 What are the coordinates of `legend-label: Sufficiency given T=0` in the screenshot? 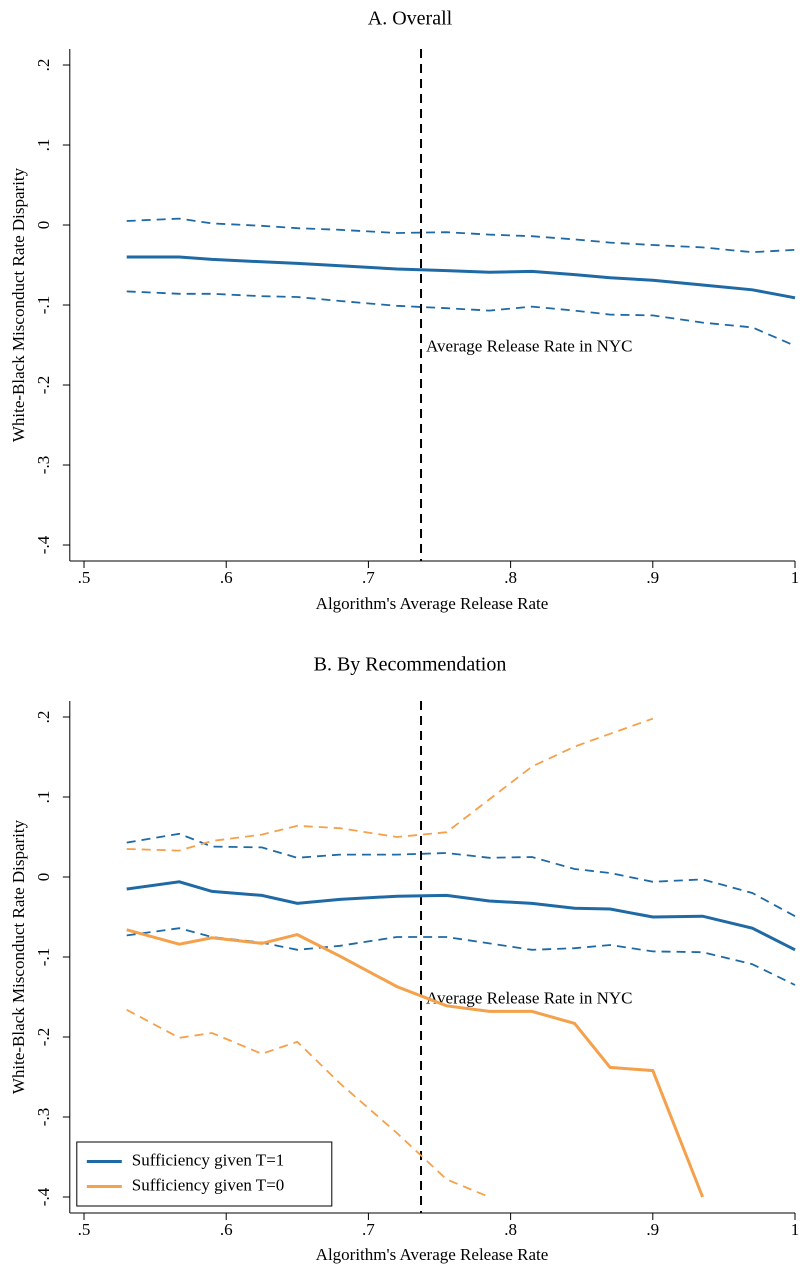 It's located at (208, 1184).